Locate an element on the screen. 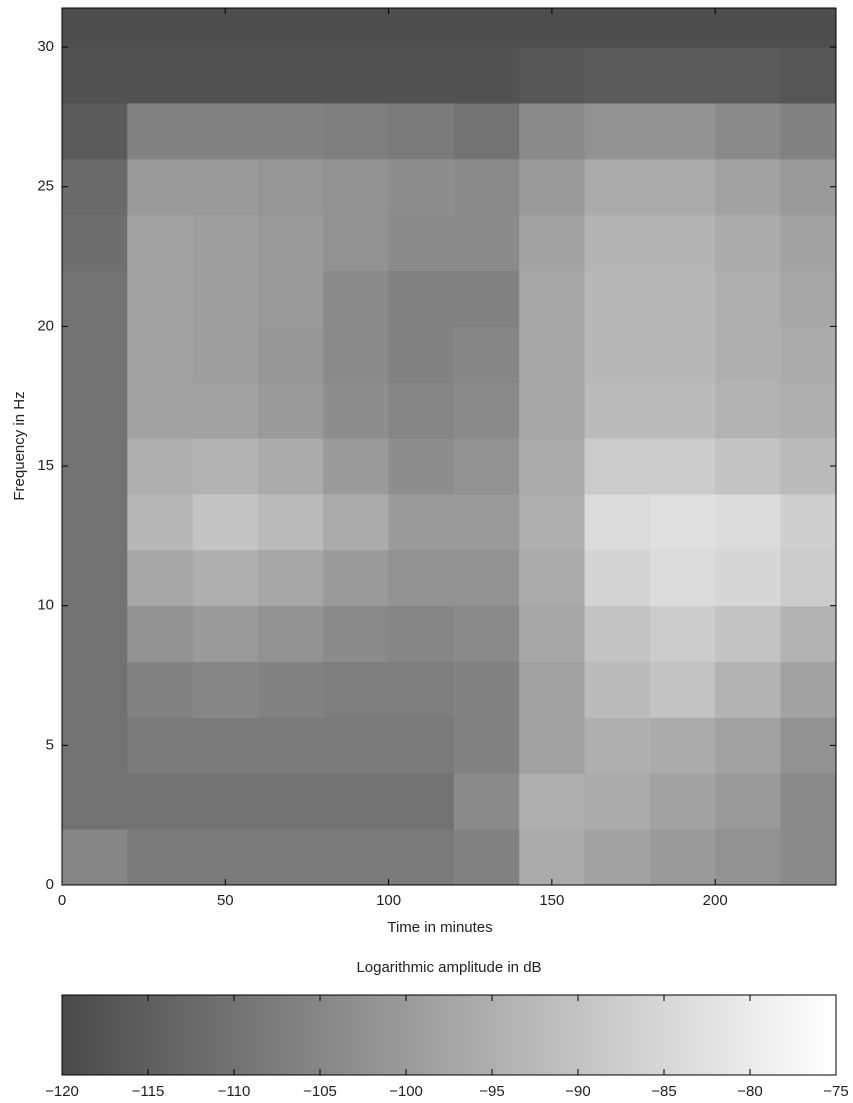 The image size is (853, 1103). colorbar-tick-label: −90 is located at coordinates (577, 1091).